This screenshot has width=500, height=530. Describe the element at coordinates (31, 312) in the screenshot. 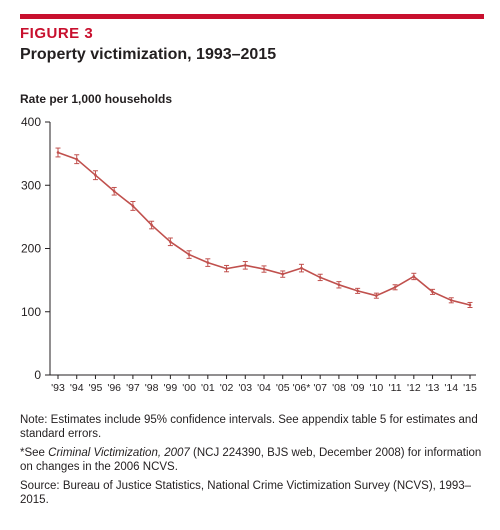

I see `y-tick-label: 100` at that location.